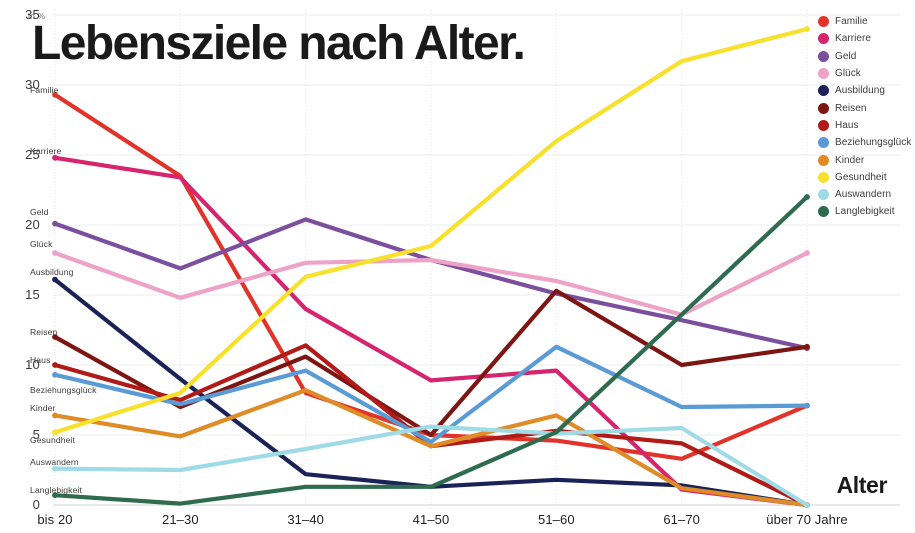 This screenshot has height=533, width=915. I want to click on legend-item: Beziehungsglück, so click(866, 142).